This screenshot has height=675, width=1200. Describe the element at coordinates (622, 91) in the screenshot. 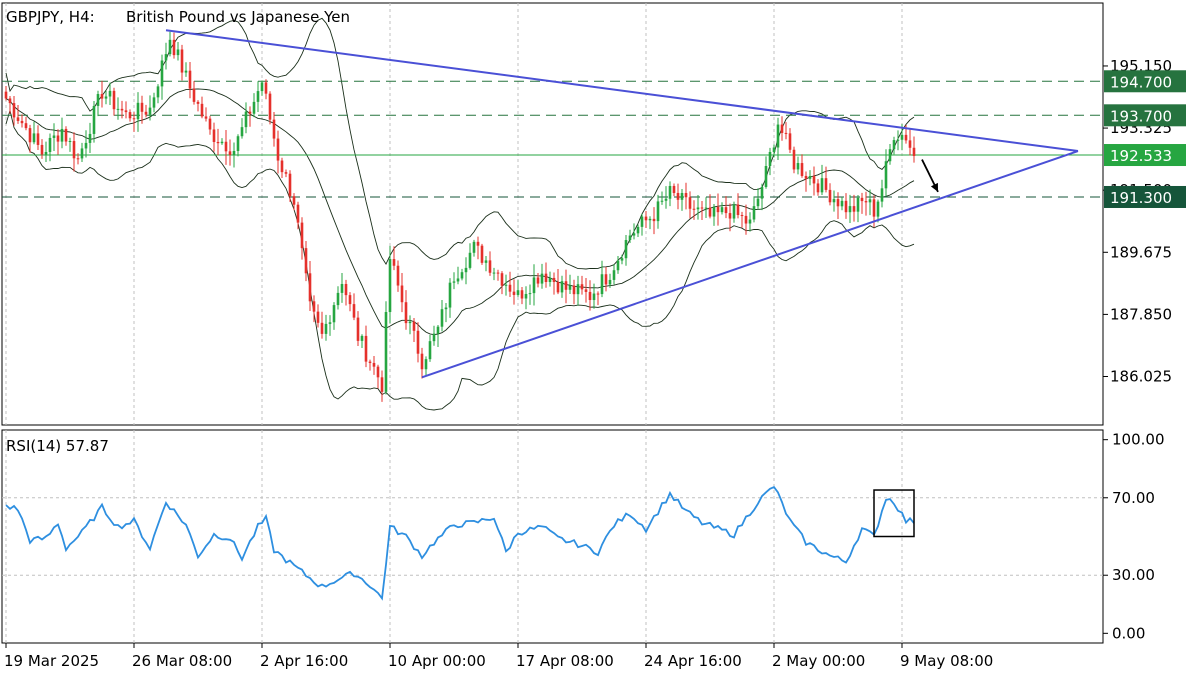

I see `trendline` at that location.